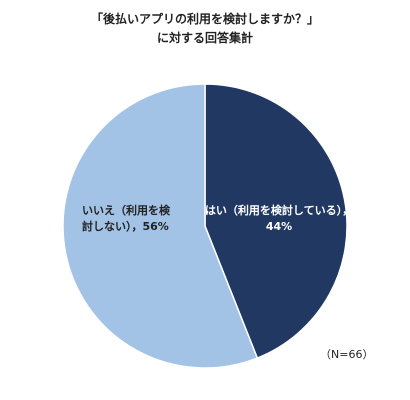  What do you see at coordinates (126, 210) in the screenshot?
I see `slice-label-2-line-1: いいえ（利用を検` at bounding box center [126, 210].